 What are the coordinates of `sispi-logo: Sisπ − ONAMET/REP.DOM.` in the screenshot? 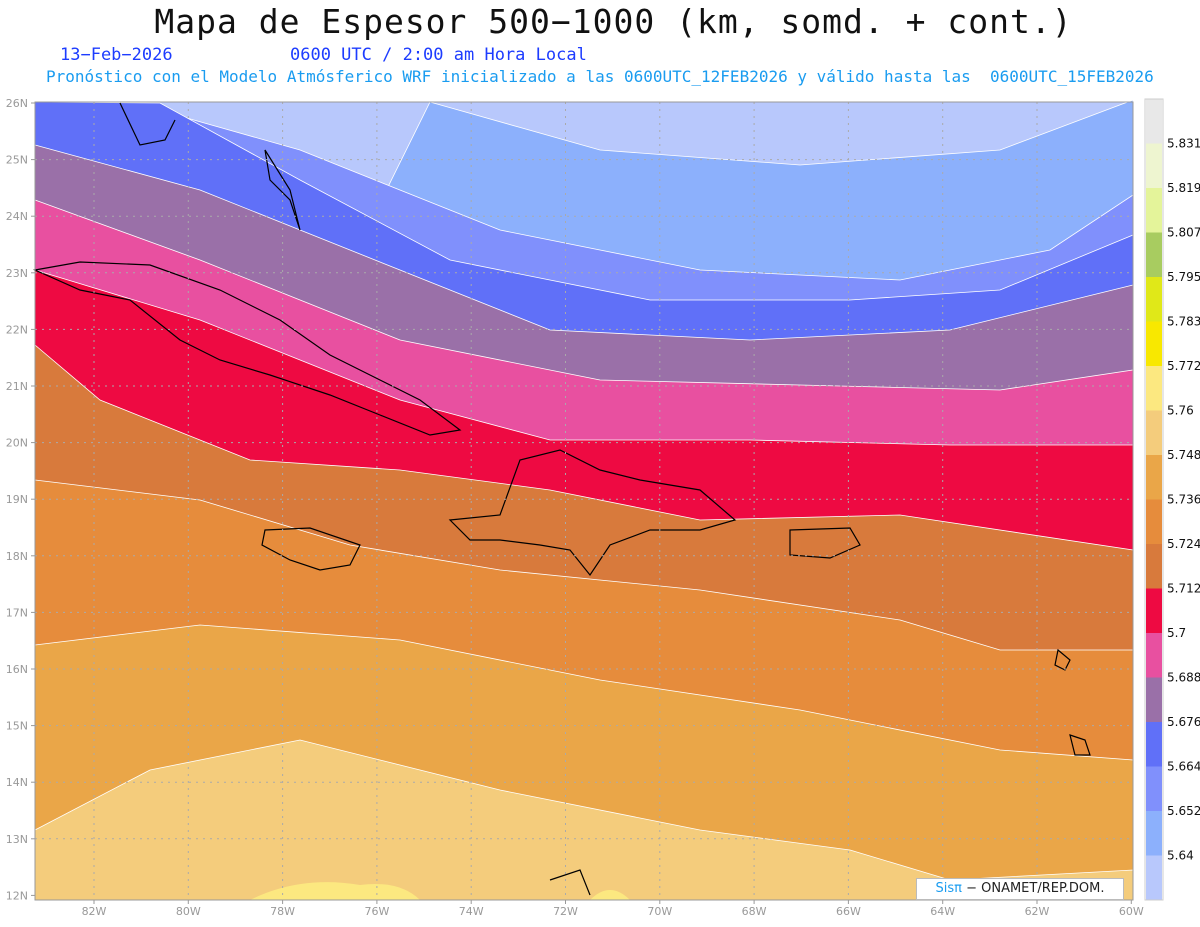 It's located at (1020, 889).